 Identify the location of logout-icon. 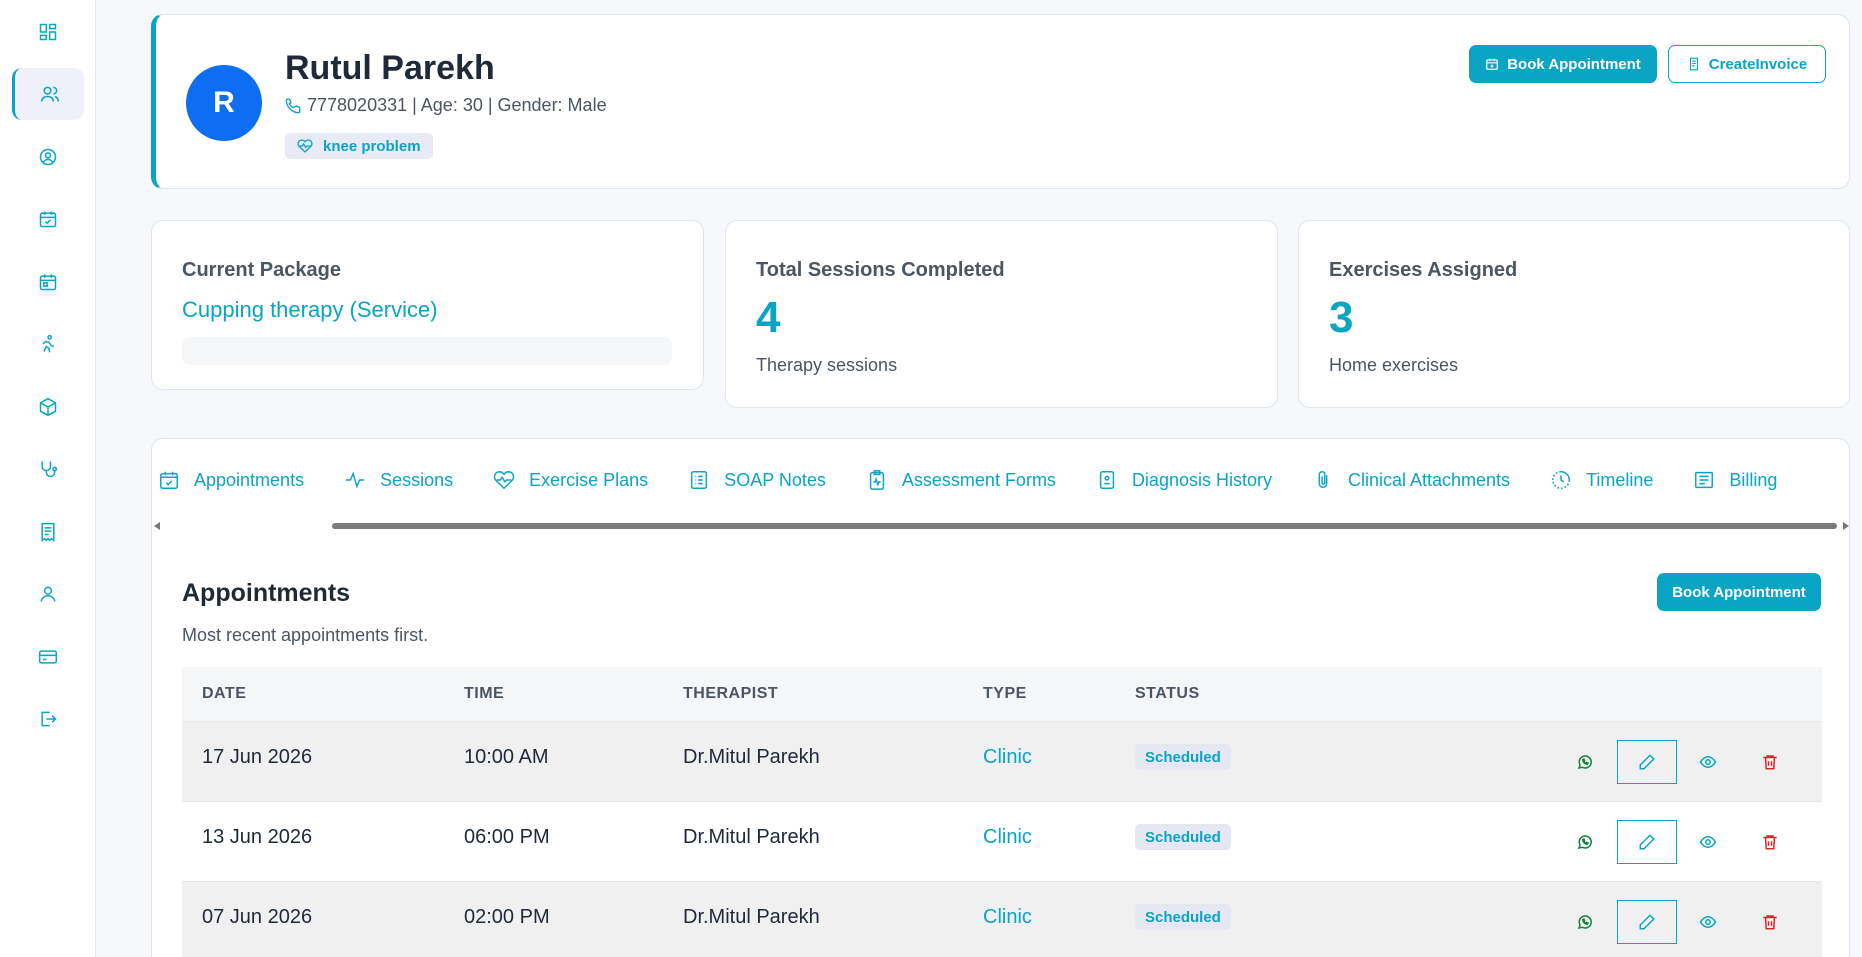
(49, 719).